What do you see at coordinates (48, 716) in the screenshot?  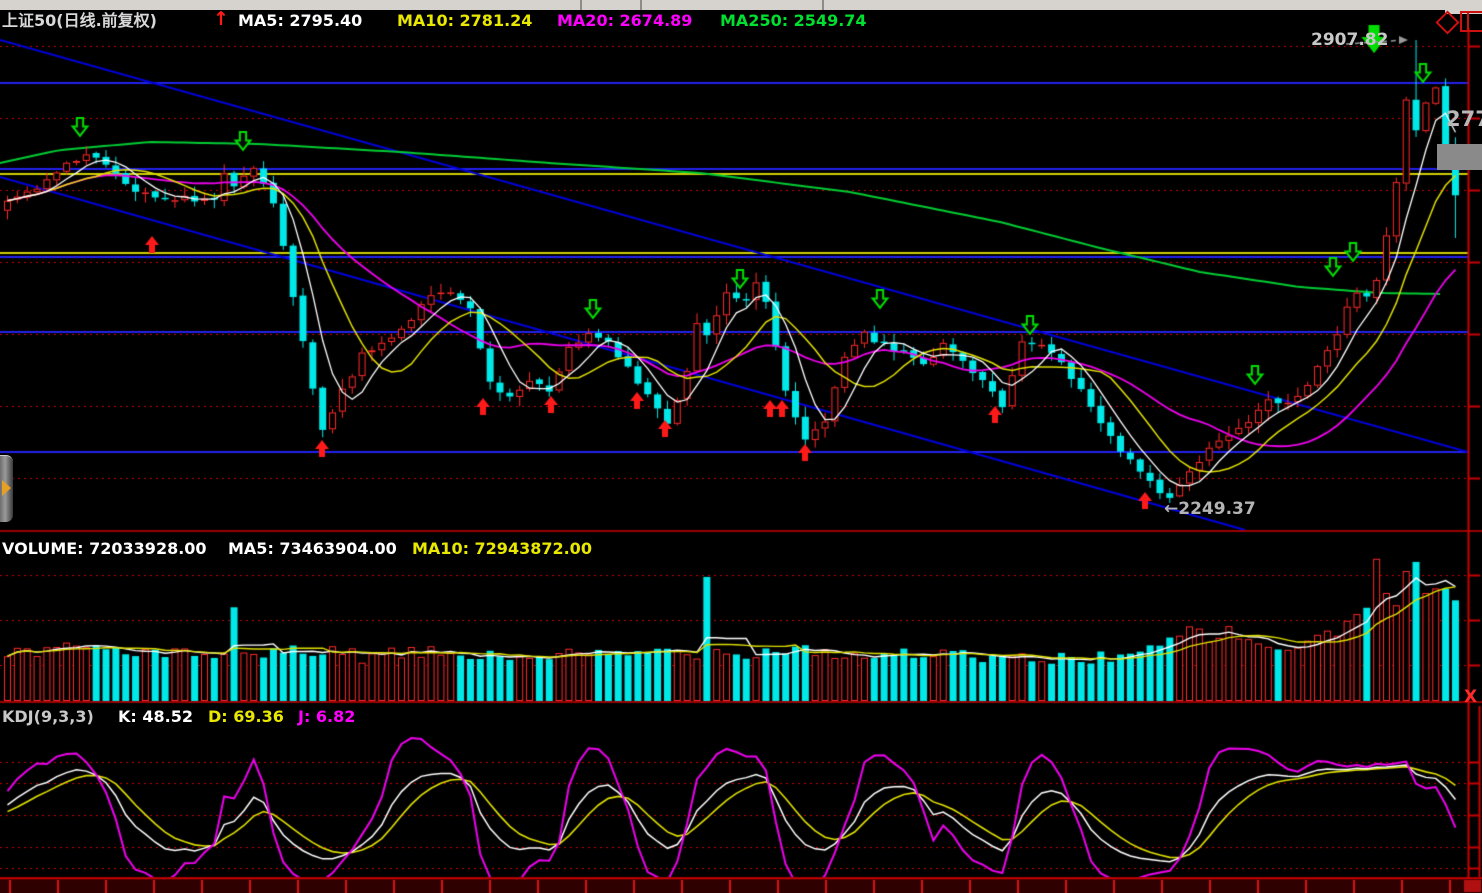 I see `kdj-name: KDJ(9,3,3)` at bounding box center [48, 716].